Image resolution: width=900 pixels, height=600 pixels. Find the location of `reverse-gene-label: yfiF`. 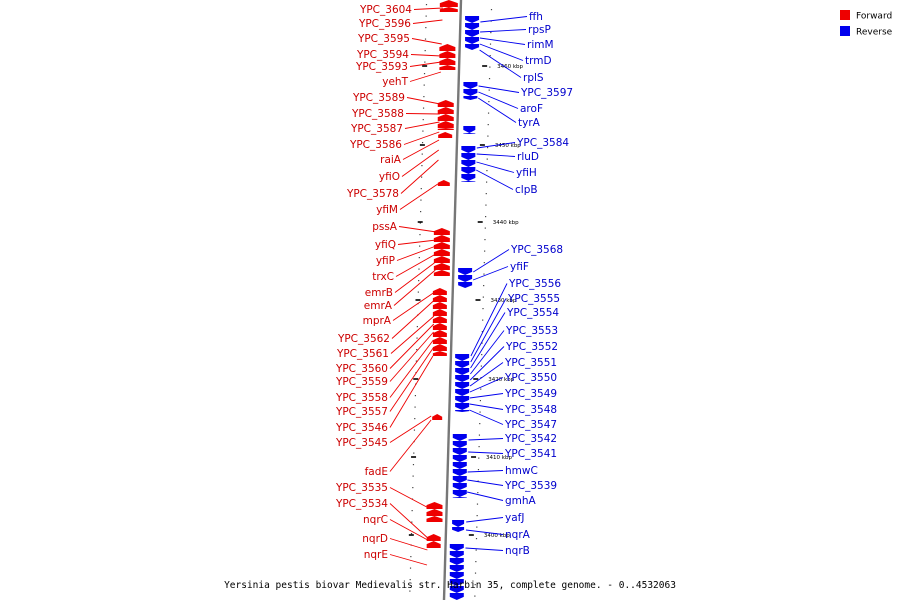

reverse-gene-label: yfiF is located at coordinates (519, 267).